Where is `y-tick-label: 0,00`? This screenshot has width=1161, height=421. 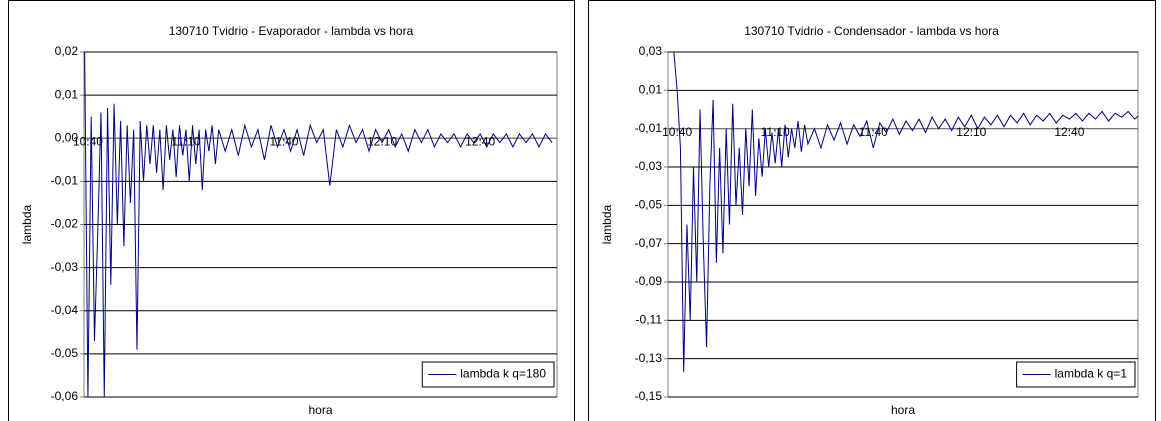 y-tick-label: 0,00 is located at coordinates (67, 137).